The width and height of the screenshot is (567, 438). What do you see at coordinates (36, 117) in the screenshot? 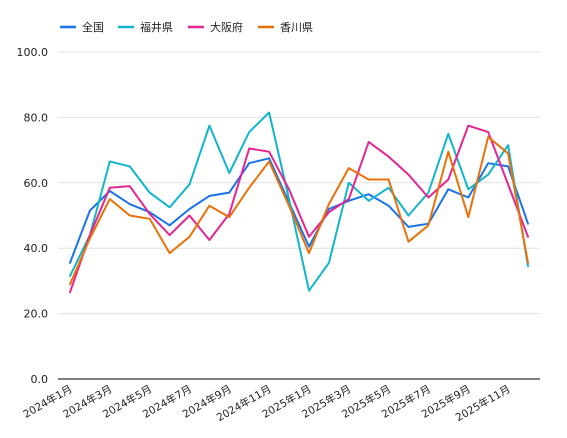
I see `y-tick-label: 80.0` at bounding box center [36, 117].